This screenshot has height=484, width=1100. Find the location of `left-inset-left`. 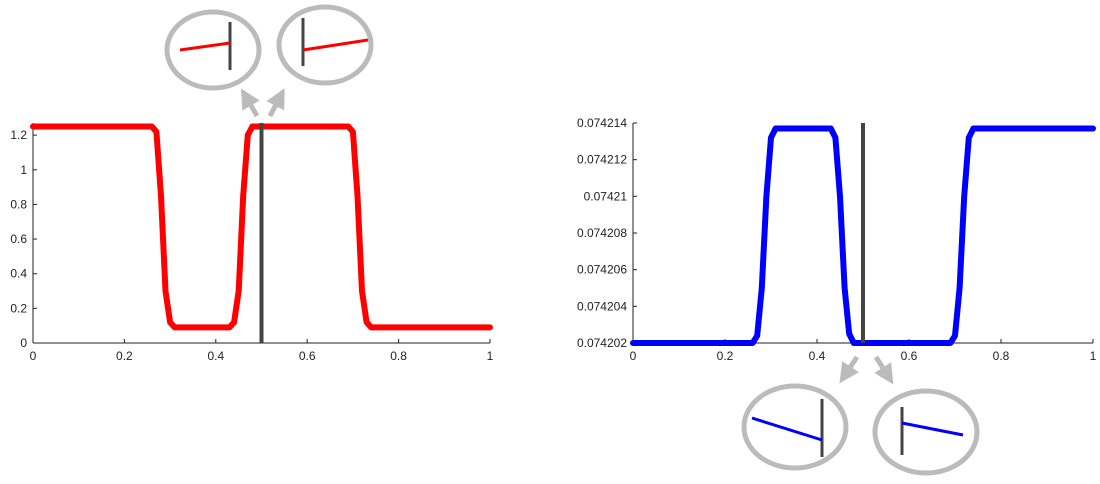

left-inset-left is located at coordinates (213, 50).